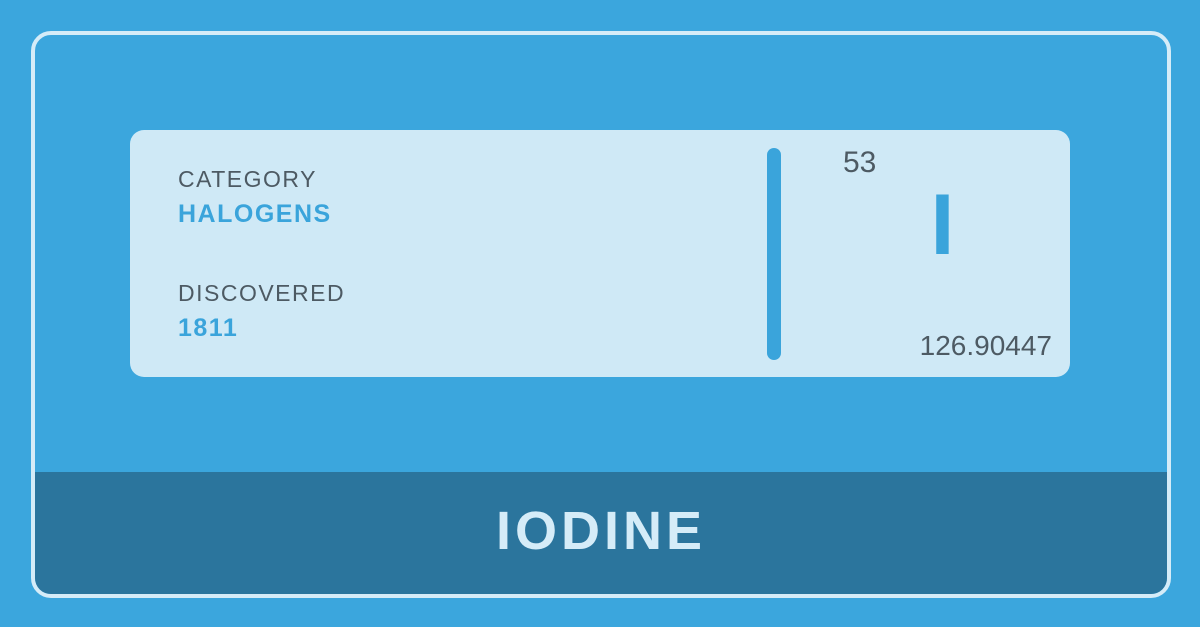 The width and height of the screenshot is (1200, 627). I want to click on element-symbol: I, so click(942, 225).